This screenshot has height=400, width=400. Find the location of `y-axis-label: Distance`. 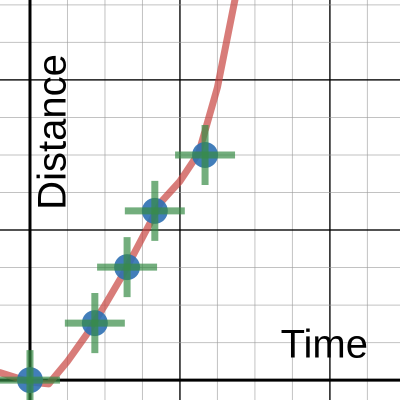

y-axis-label: Distance is located at coordinates (53, 132).